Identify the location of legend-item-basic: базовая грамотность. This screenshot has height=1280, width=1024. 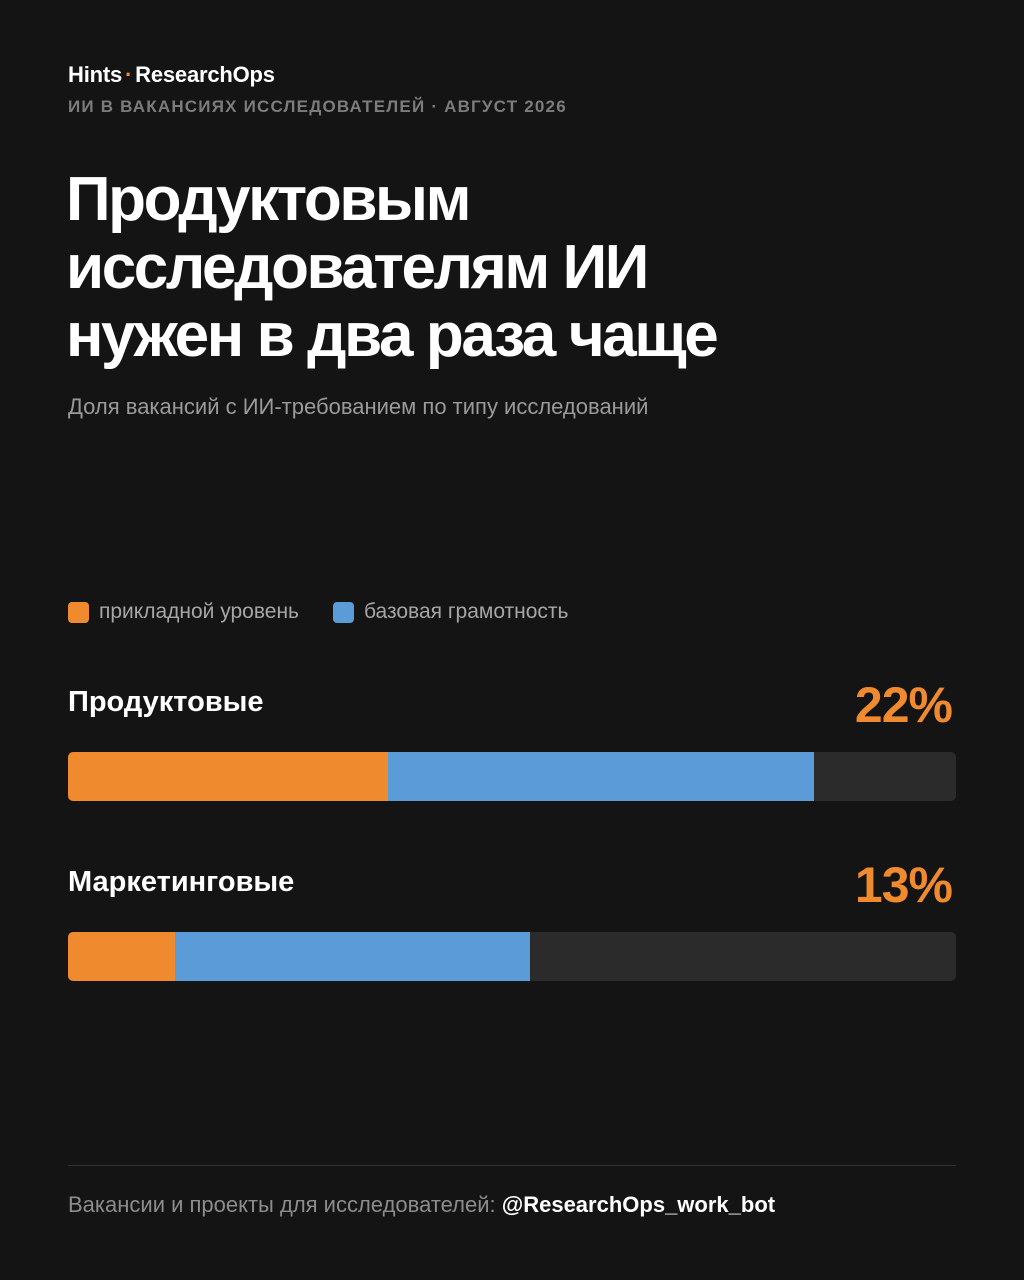
(451, 612).